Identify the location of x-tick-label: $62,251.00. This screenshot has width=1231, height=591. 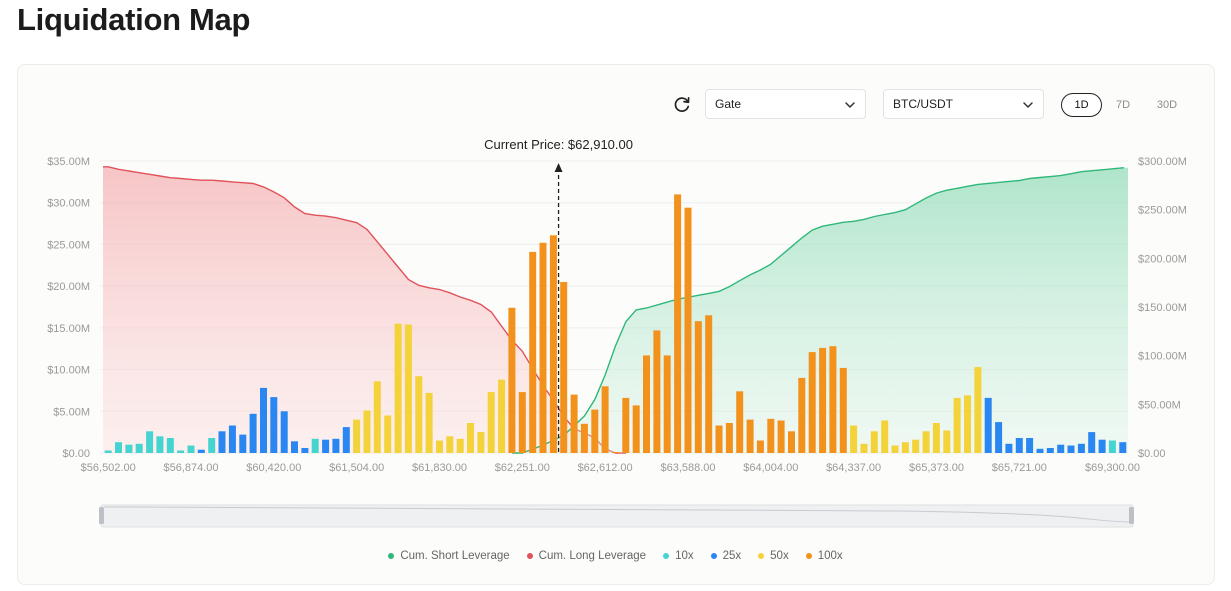
(522, 468).